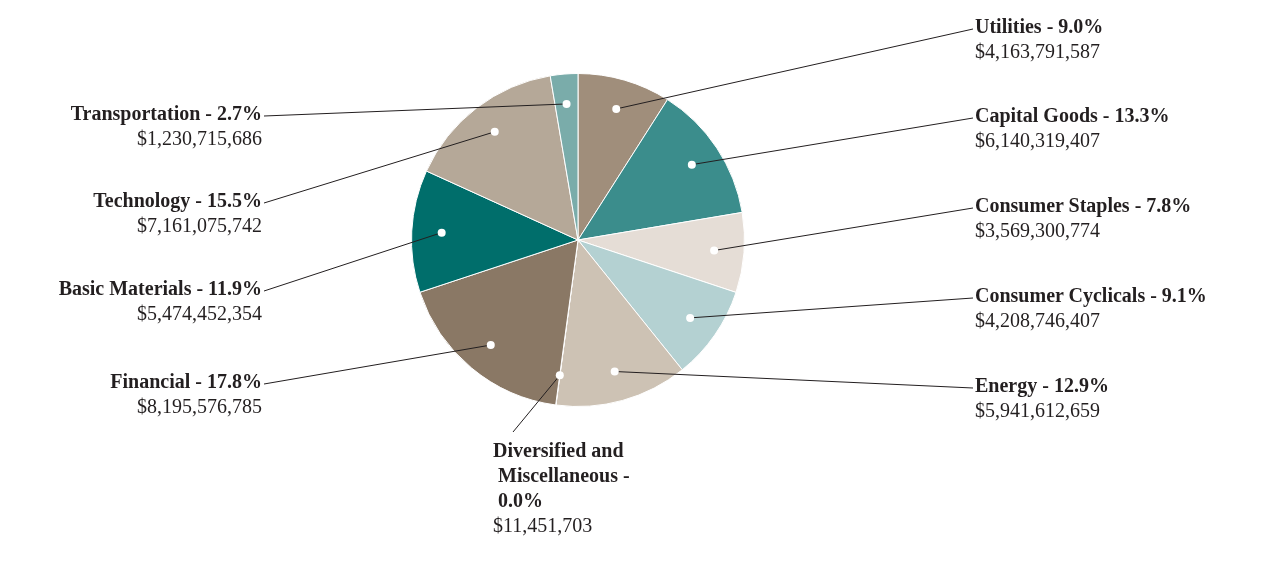 This screenshot has height=588, width=1266. I want to click on slice-label: Capital Goods - 13.3%, so click(1072, 116).